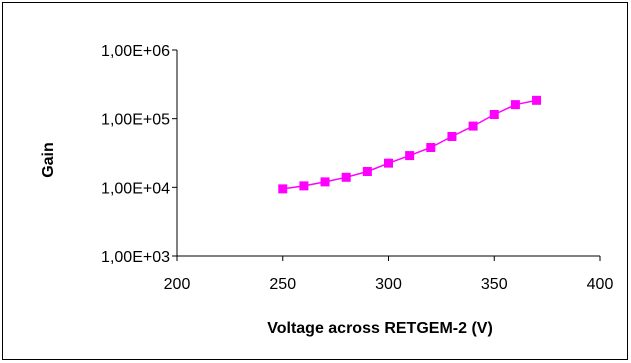 This screenshot has width=631, height=363. What do you see at coordinates (494, 284) in the screenshot?
I see `x-tick-label: 350` at bounding box center [494, 284].